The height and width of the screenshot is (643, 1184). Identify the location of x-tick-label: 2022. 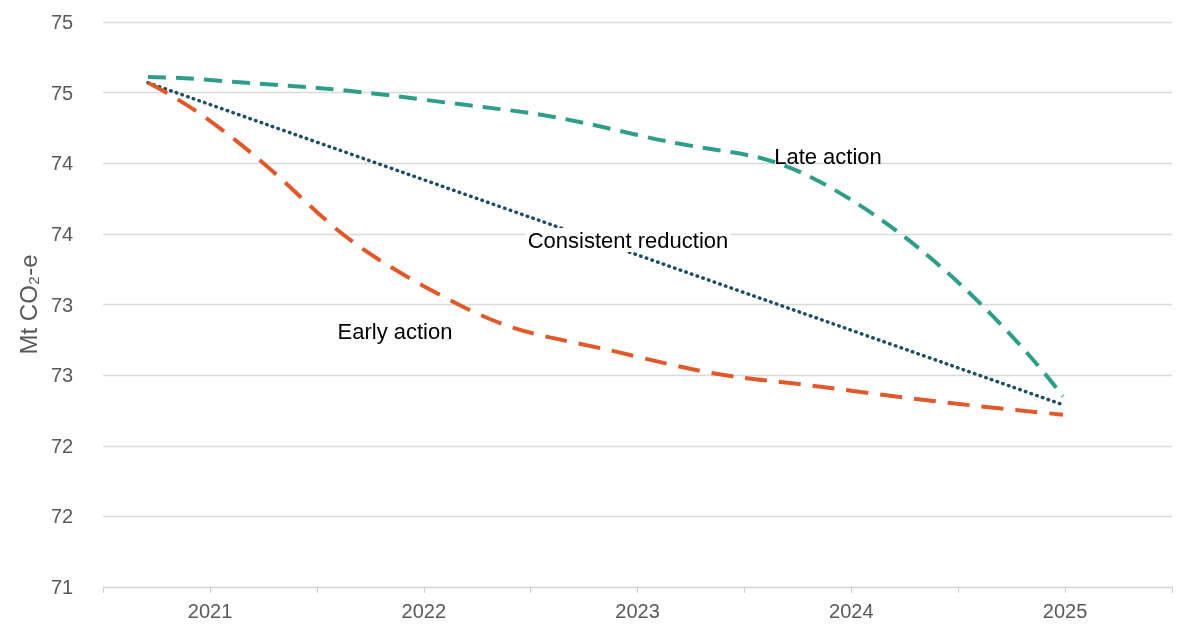
(424, 611).